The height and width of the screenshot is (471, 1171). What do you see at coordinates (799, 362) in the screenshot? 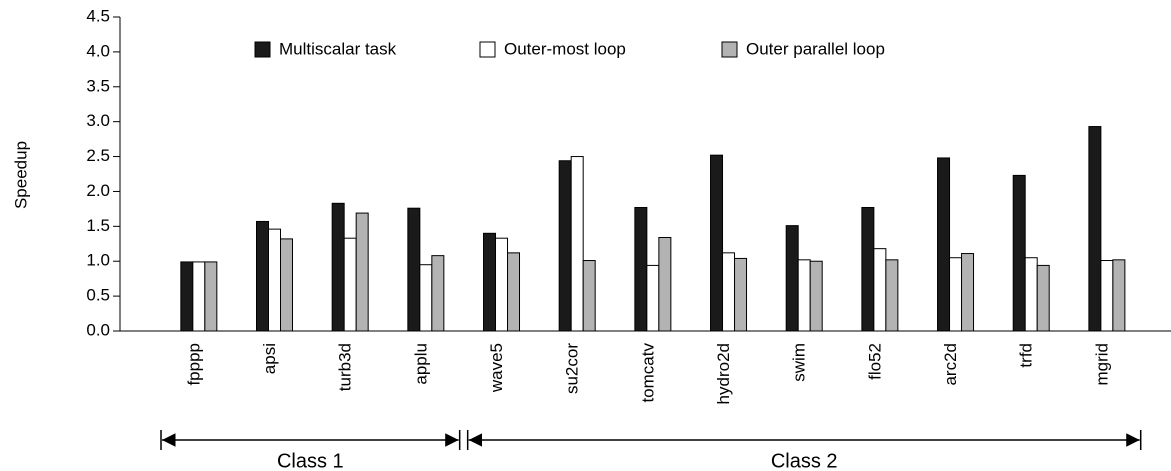
I see `x-tick-label: swim` at bounding box center [799, 362].